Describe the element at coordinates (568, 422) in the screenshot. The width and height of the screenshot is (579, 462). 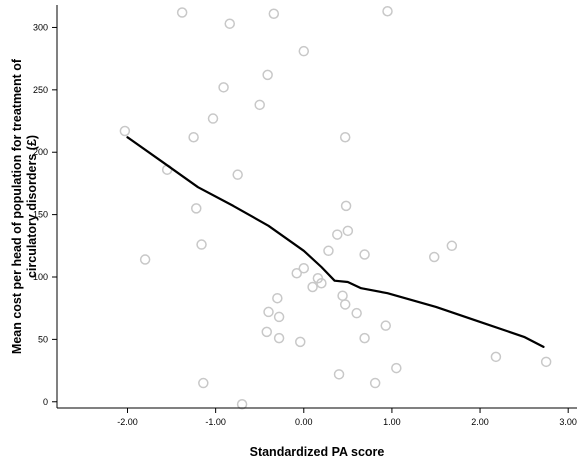
I see `x-tick-label: 3.00` at that location.